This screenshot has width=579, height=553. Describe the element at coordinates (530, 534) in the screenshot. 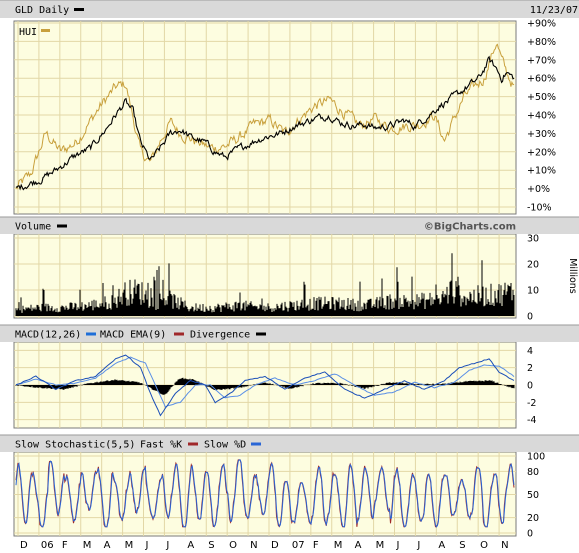

I see `stochastic-ytick: 0` at that location.